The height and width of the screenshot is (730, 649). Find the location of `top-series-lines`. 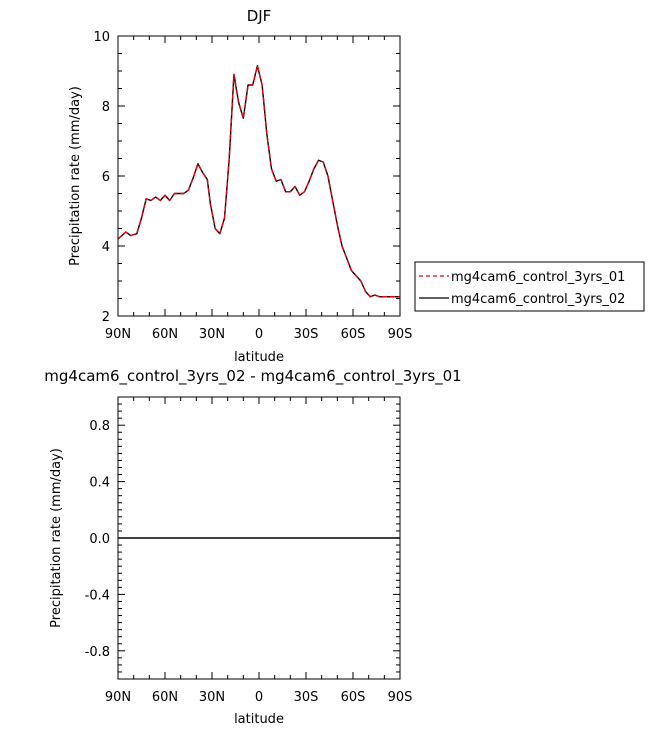

top-series-lines is located at coordinates (258, 181).